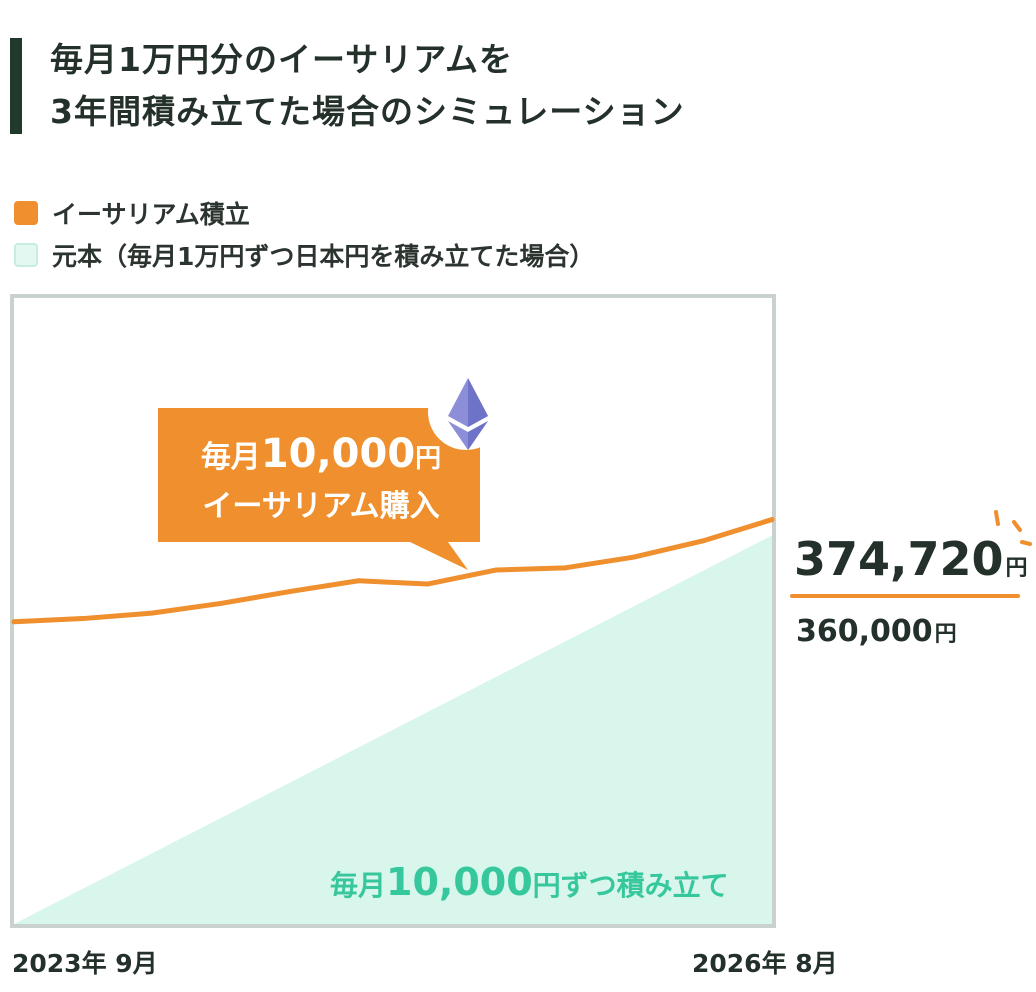 This screenshot has height=992, width=1036. Describe the element at coordinates (899, 559) in the screenshot. I see `final-eth-number: 374,720` at that location.